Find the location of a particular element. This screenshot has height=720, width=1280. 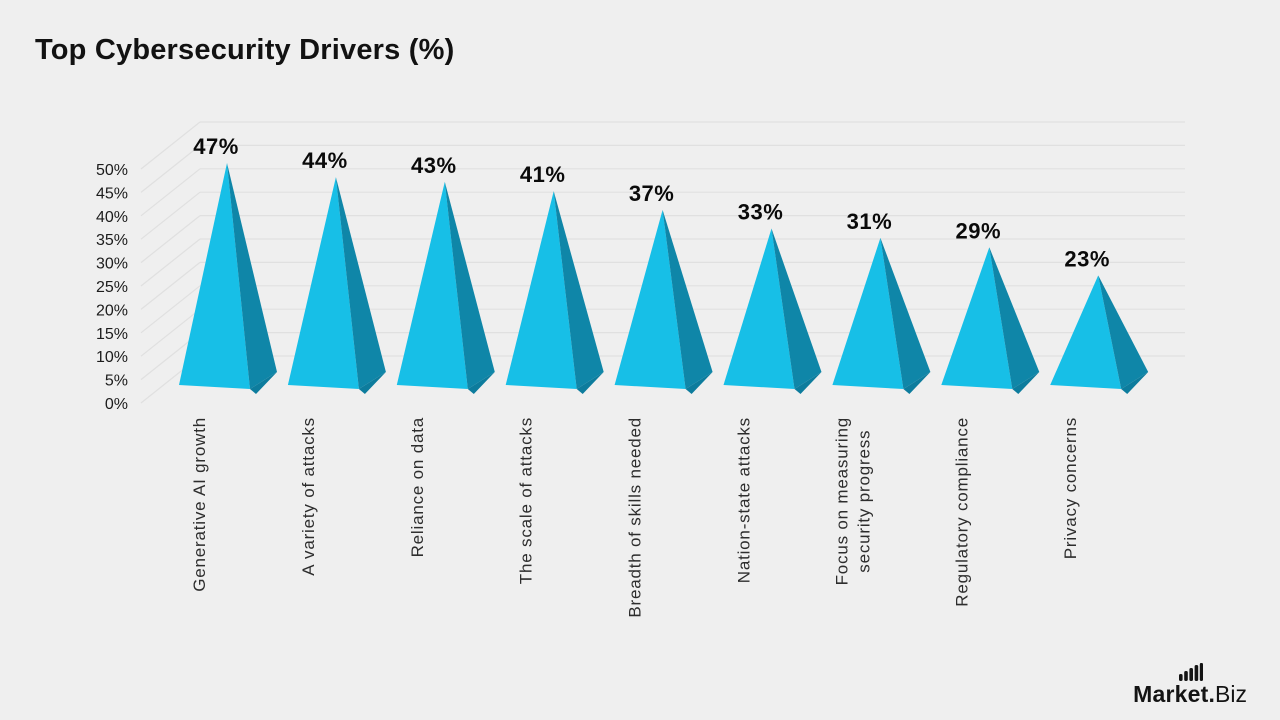

brand-name: Market.Biz is located at coordinates (1190, 694).